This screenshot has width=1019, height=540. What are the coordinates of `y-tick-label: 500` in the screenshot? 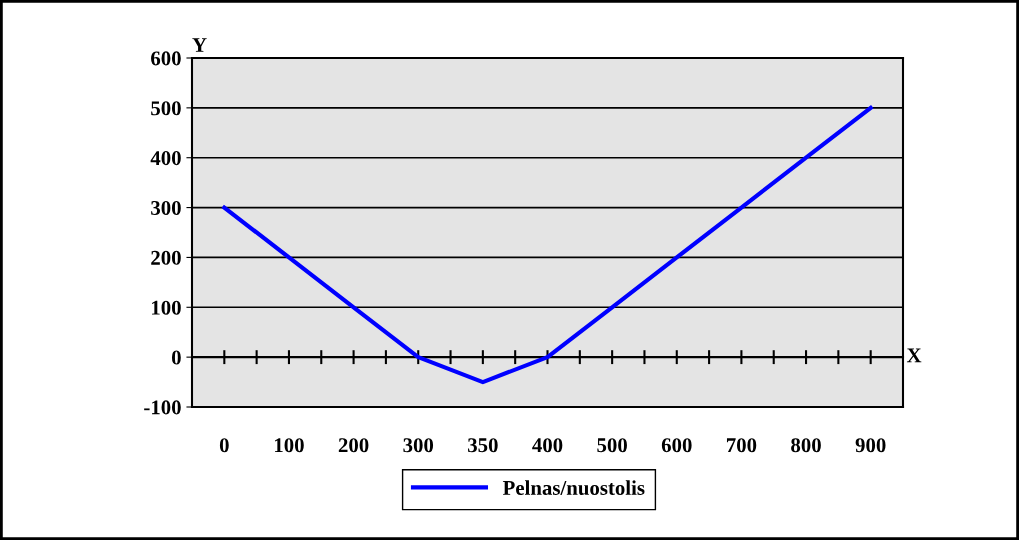 It's located at (166, 108).